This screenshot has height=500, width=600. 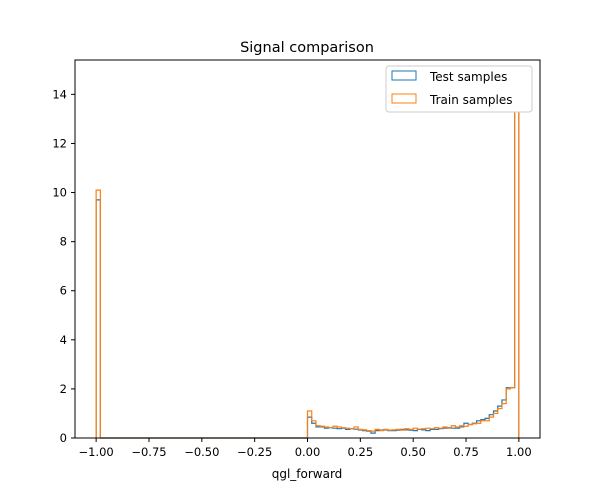 What do you see at coordinates (148, 452) in the screenshot?
I see `x-tick-label: −0.75` at bounding box center [148, 452].